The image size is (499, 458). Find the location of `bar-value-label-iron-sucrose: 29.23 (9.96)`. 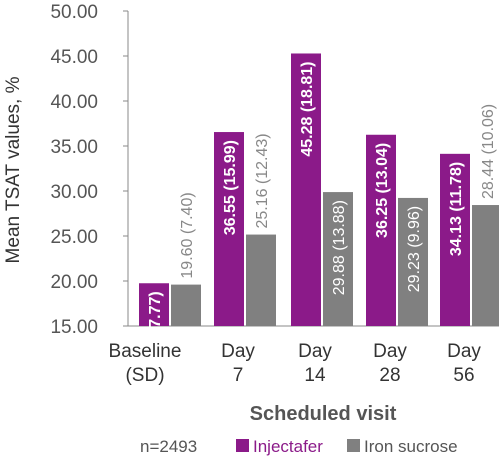

bar-value-label-iron-sucrose: 29.23 (9.96) is located at coordinates (414, 249).